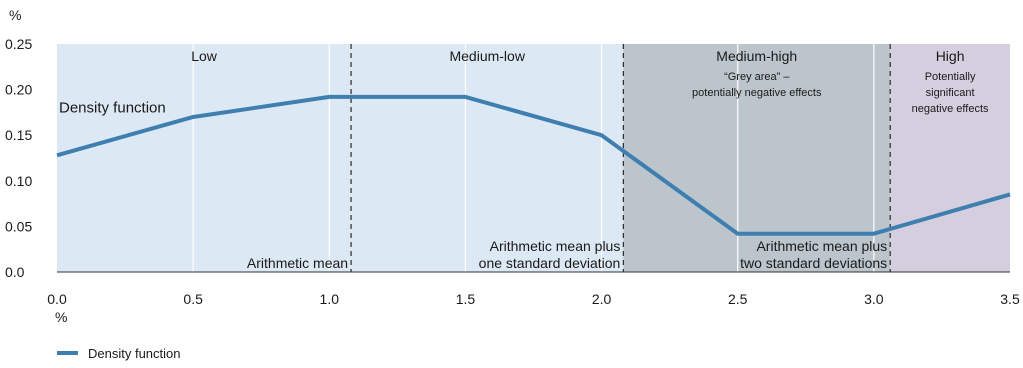 This screenshot has width=1023, height=368. What do you see at coordinates (950, 77) in the screenshot?
I see `zone-subtitle-4-1: Potentially` at bounding box center [950, 77].